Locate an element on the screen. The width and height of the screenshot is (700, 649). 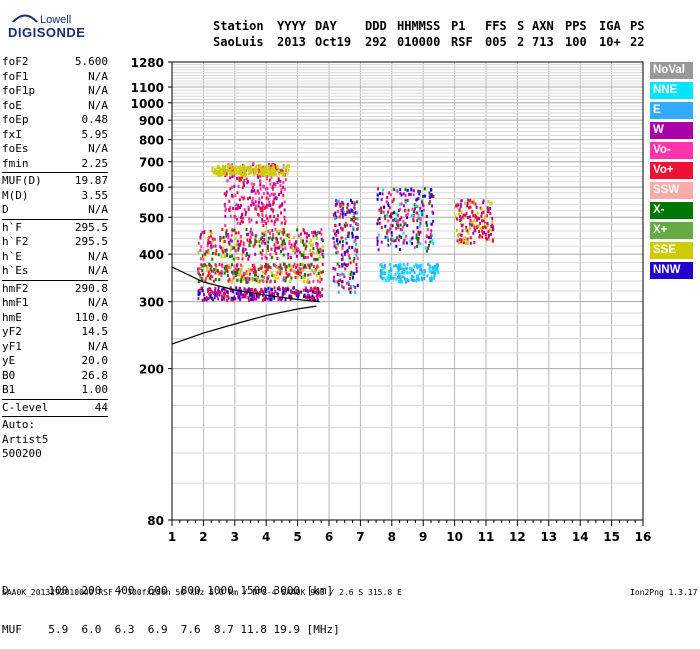
param-value: 14.5 is located at coordinates (95, 331).